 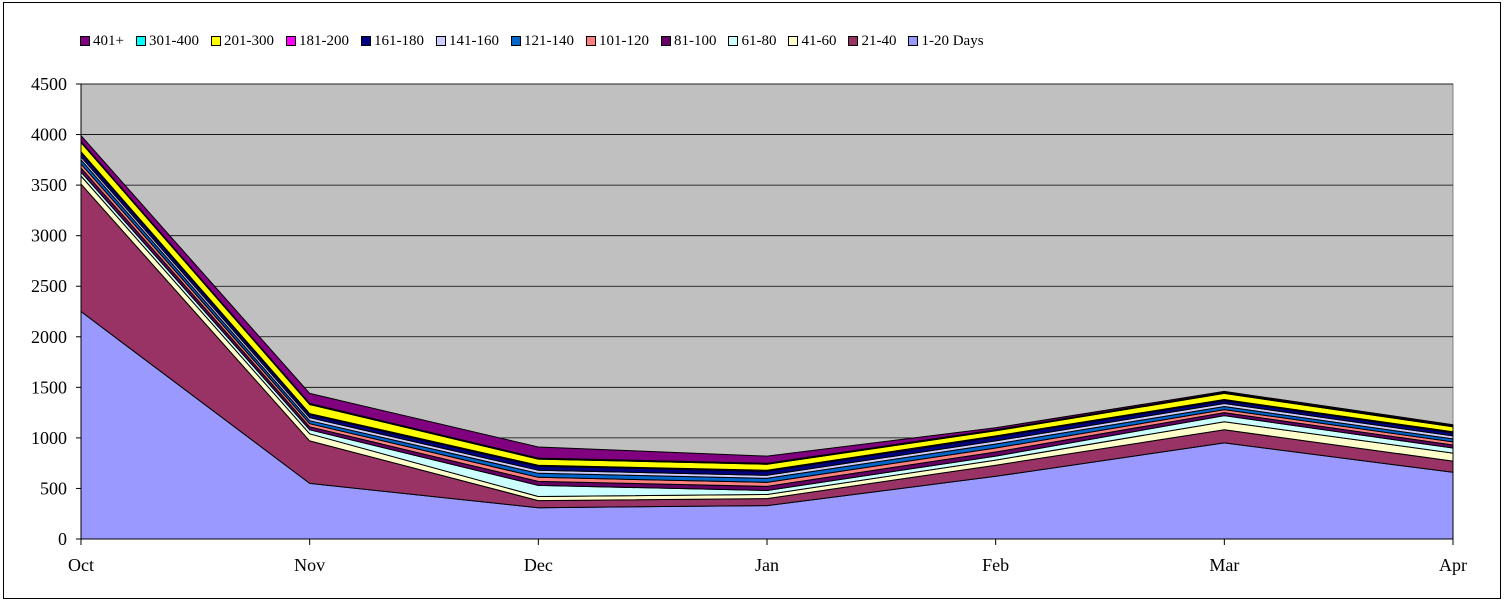 I want to click on legend-label: 181-200, so click(x=323, y=40).